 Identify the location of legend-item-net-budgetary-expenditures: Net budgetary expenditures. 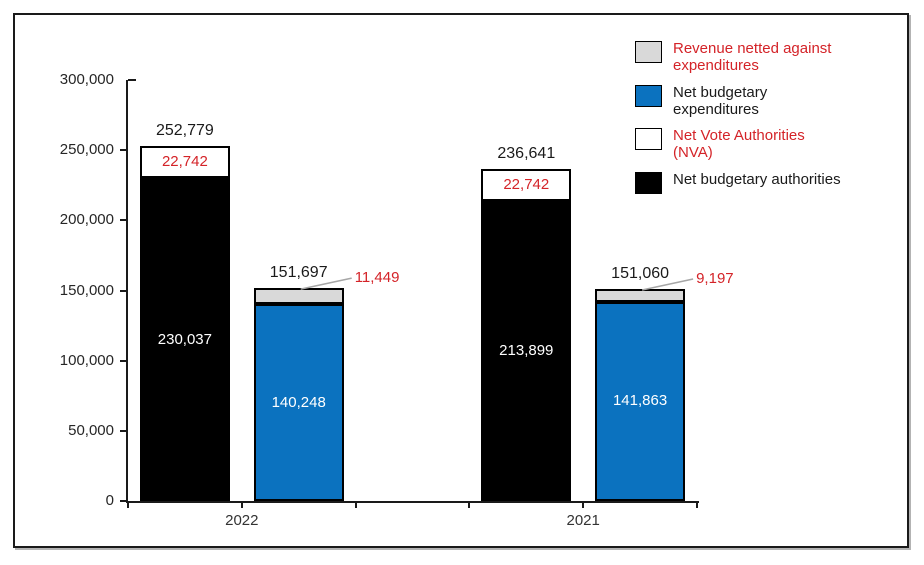
(741, 101).